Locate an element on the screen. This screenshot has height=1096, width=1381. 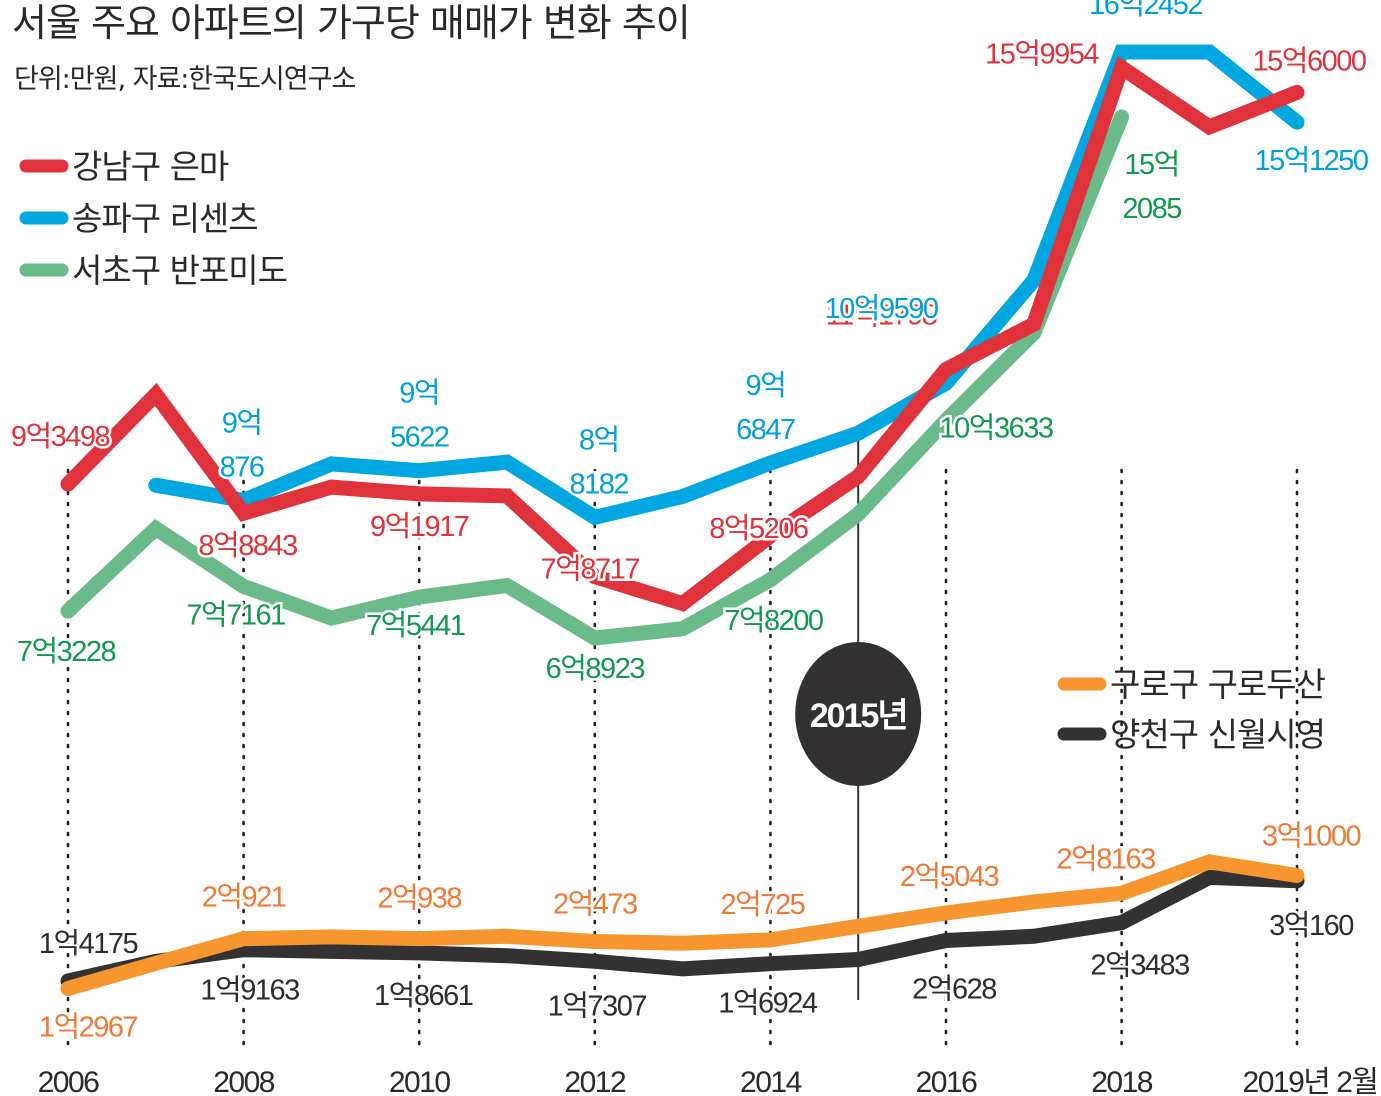
data-label: 16억2452 is located at coordinates (1145, 10).